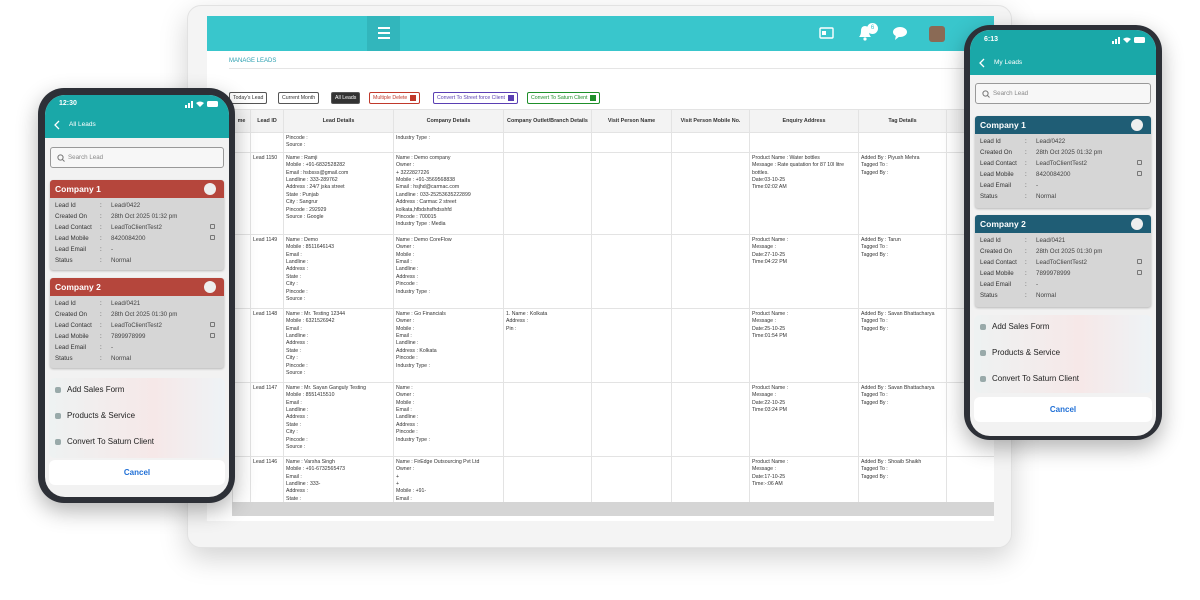  I want to click on cell-line: Name : FirEdge Outsourcing Pvt Ltd, so click(438, 461).